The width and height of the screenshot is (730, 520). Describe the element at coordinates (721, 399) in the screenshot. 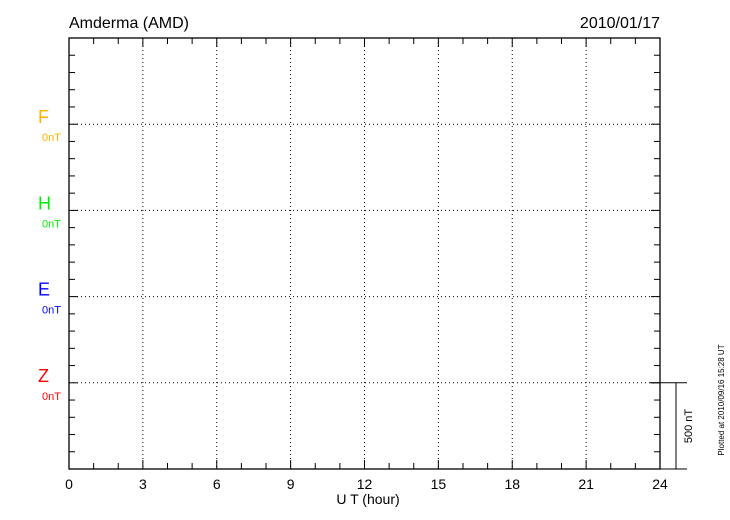

I see `plotted-at-footer: Plotted at 2010/09/16 15:28 UT` at that location.